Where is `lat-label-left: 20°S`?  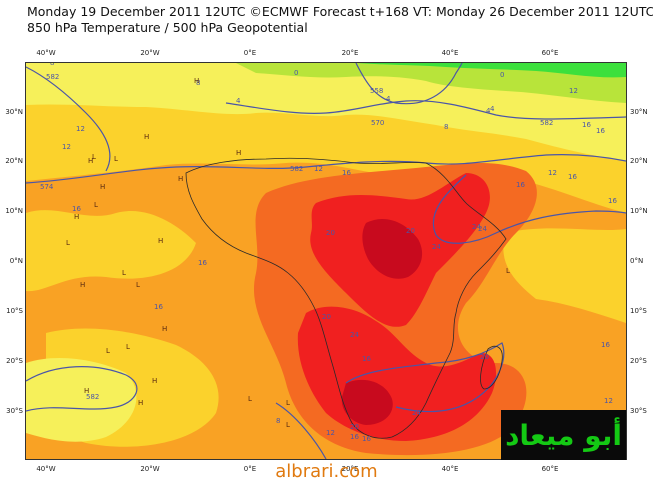
lat-label-left: 20°S is located at coordinates (14, 361).